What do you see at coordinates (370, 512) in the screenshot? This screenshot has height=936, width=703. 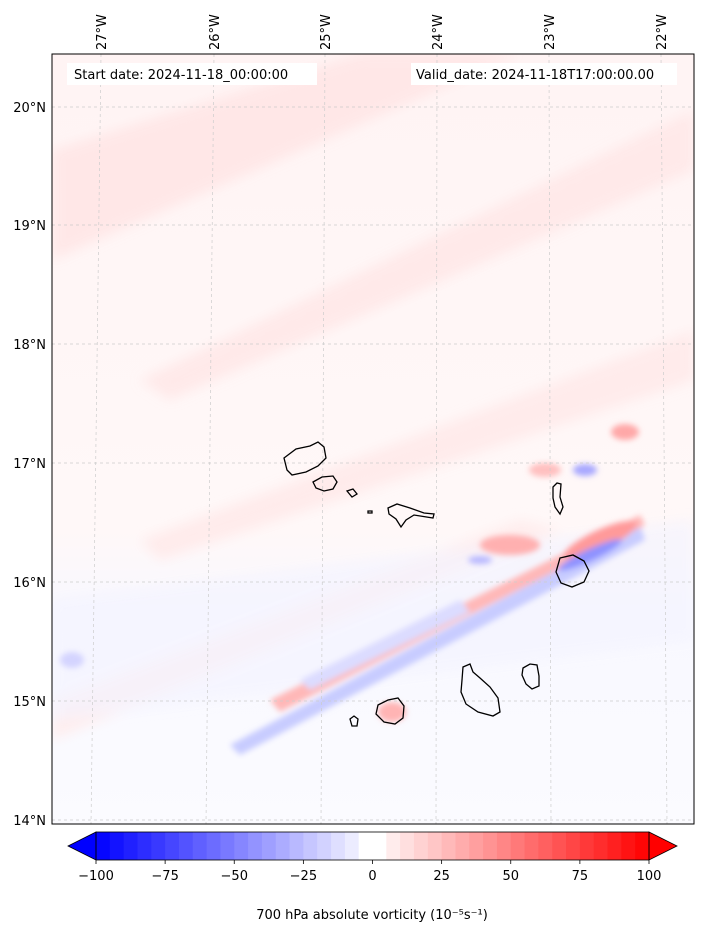 I see `island-raso` at bounding box center [370, 512].